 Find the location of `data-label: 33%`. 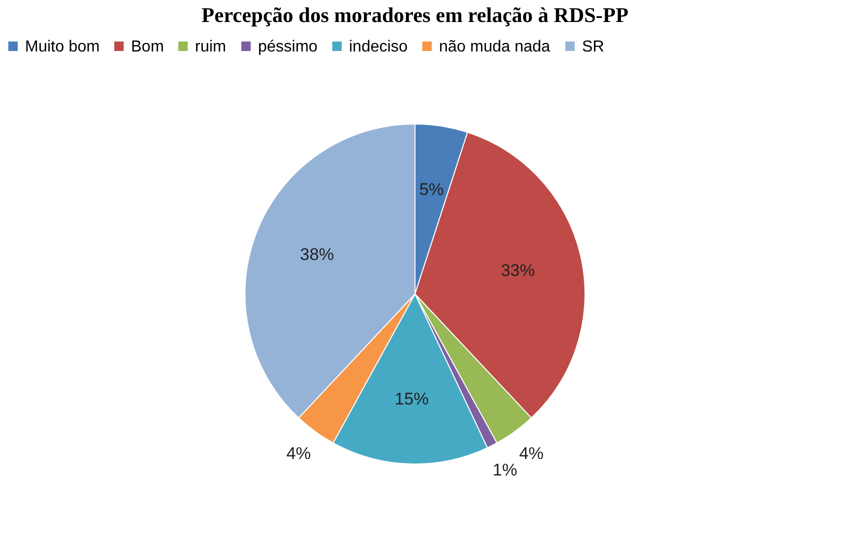

data-label: 33% is located at coordinates (517, 270).